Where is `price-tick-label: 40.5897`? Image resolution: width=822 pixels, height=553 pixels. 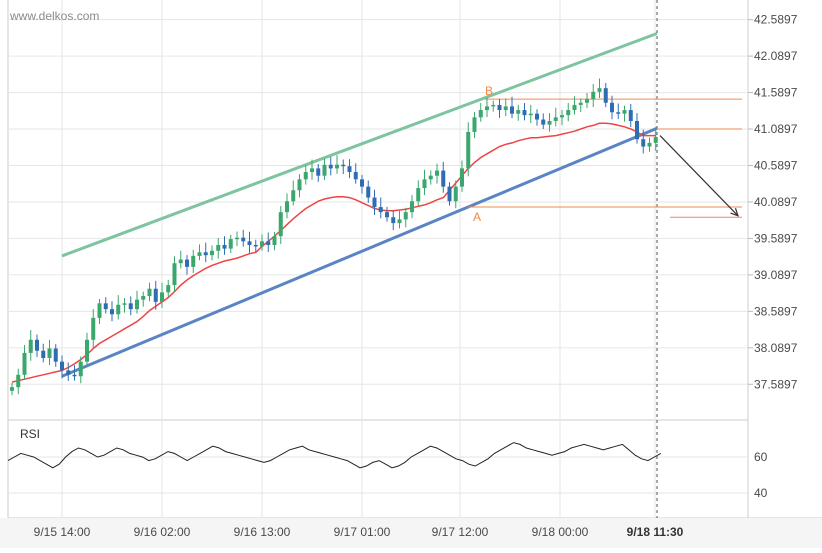
price-tick-label: 40.5897 is located at coordinates (776, 166).